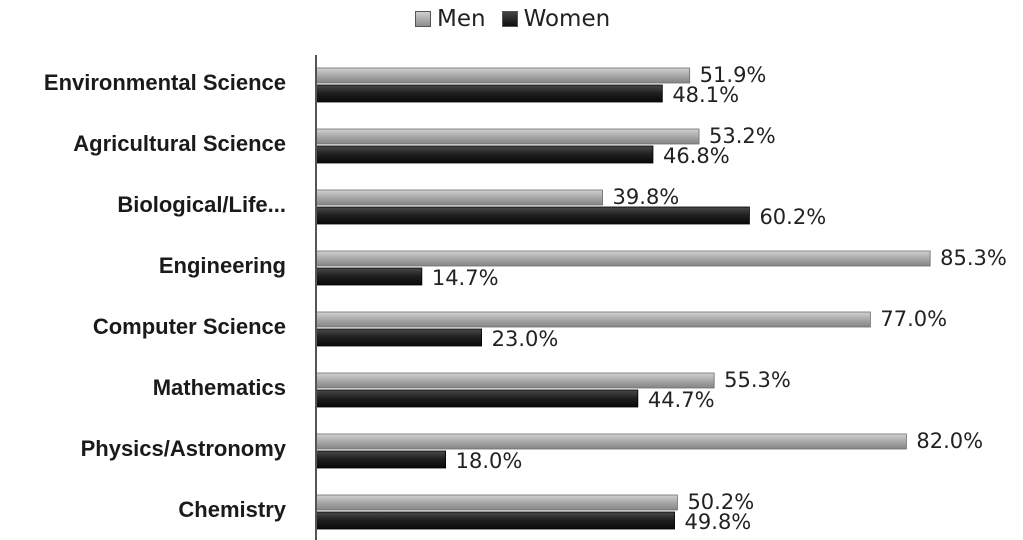 Image resolution: width=1023 pixels, height=540 pixels. What do you see at coordinates (705, 95) in the screenshot?
I see `value-label-women-environmental-science: 48.1%` at bounding box center [705, 95].